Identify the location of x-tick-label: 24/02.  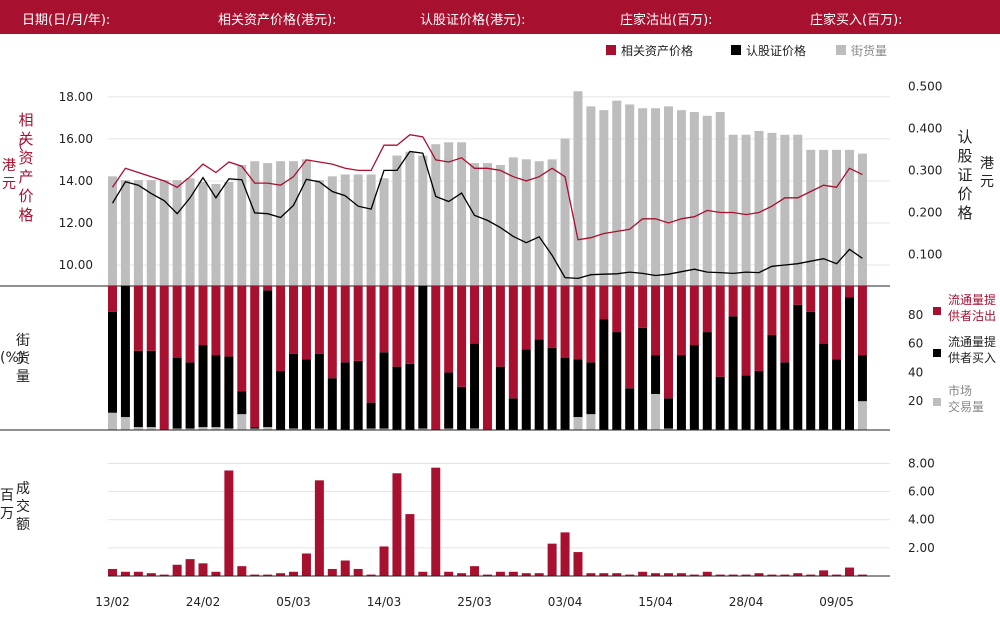
(203, 602).